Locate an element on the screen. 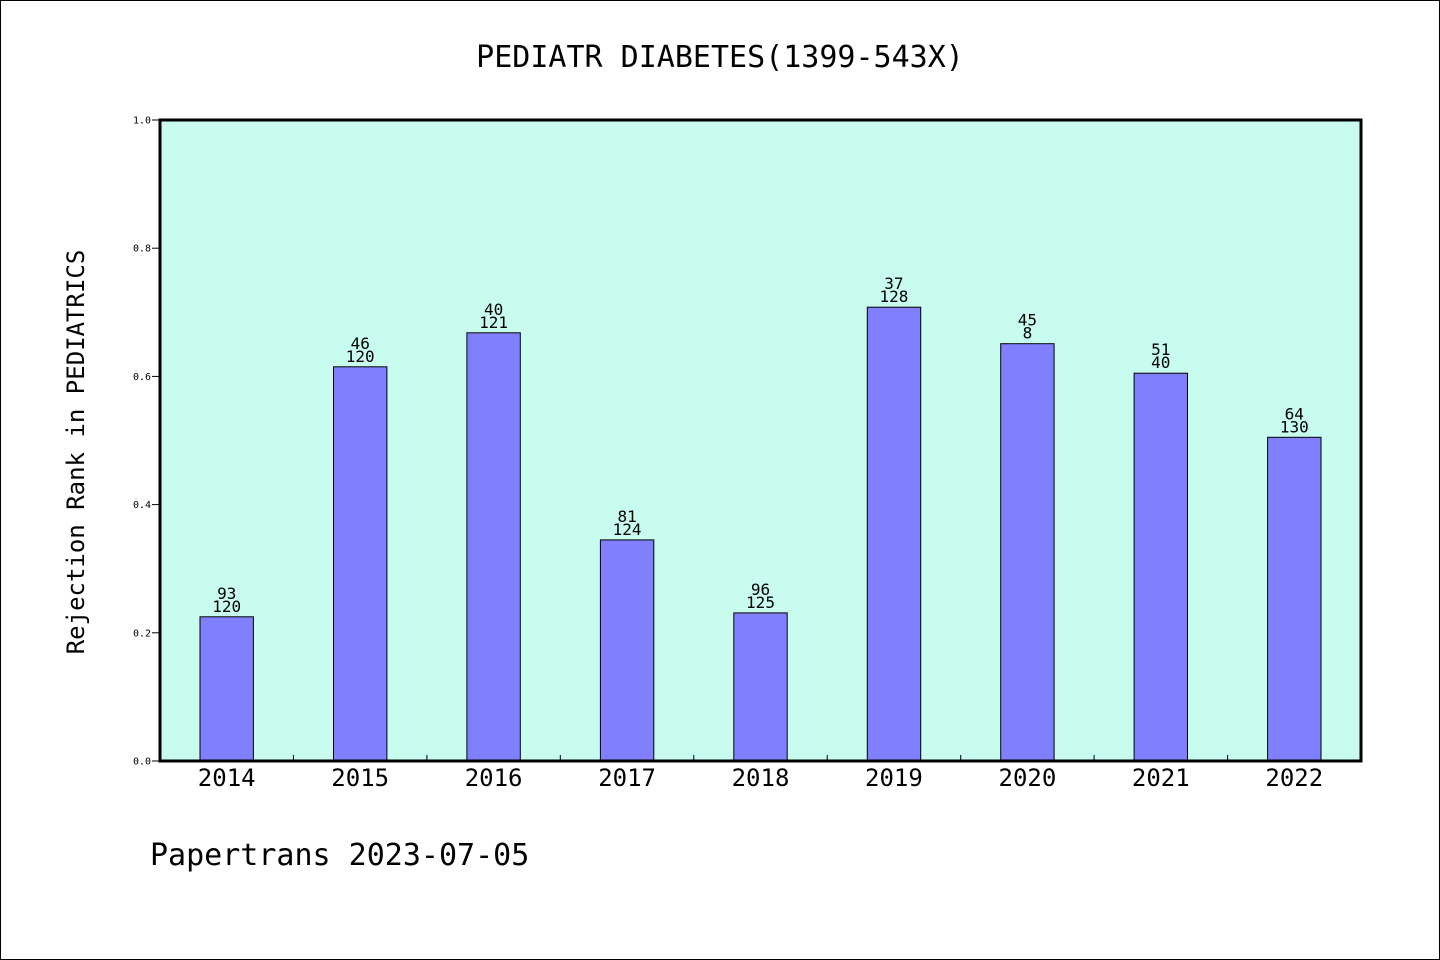 This screenshot has height=960, width=1440. bar-2021 is located at coordinates (1160, 567).